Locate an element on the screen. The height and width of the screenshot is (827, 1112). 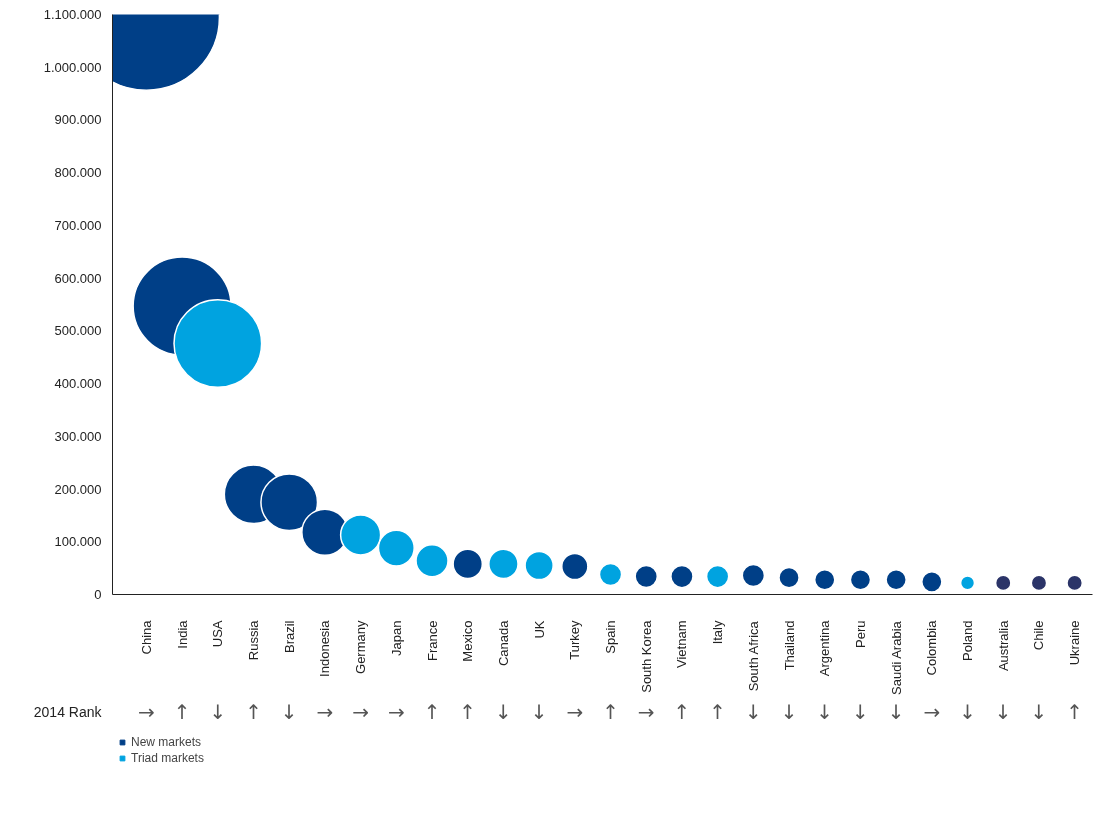
x-tick-label: Italy is located at coordinates (718, 632).